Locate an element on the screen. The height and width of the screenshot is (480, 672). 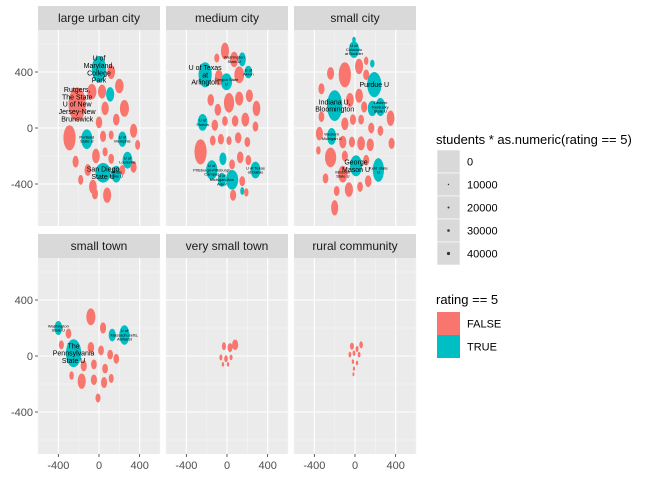
size-legend-label: 30000 is located at coordinates (482, 232).